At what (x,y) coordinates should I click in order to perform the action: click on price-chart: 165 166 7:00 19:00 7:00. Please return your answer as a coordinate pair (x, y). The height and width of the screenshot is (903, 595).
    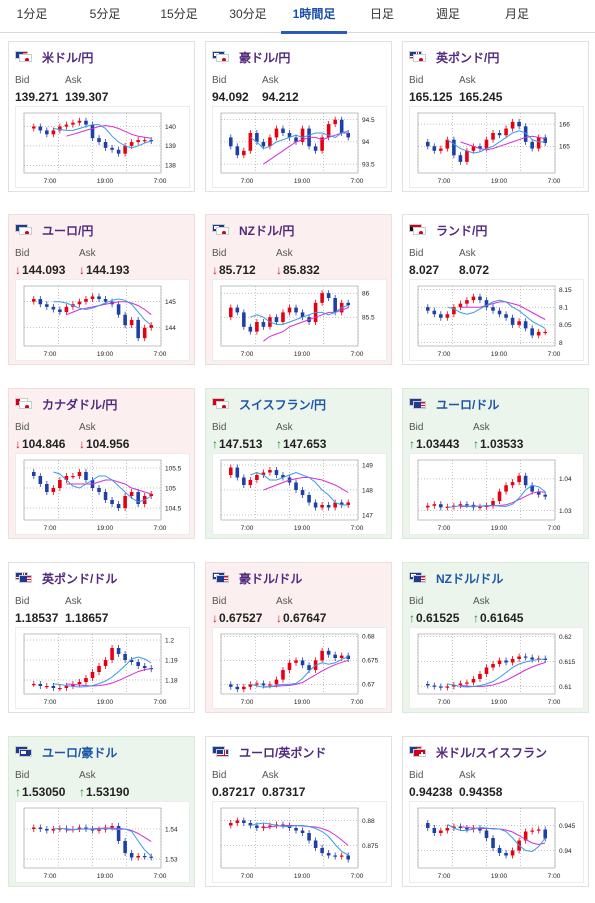
    Looking at the image, I should click on (496, 147).